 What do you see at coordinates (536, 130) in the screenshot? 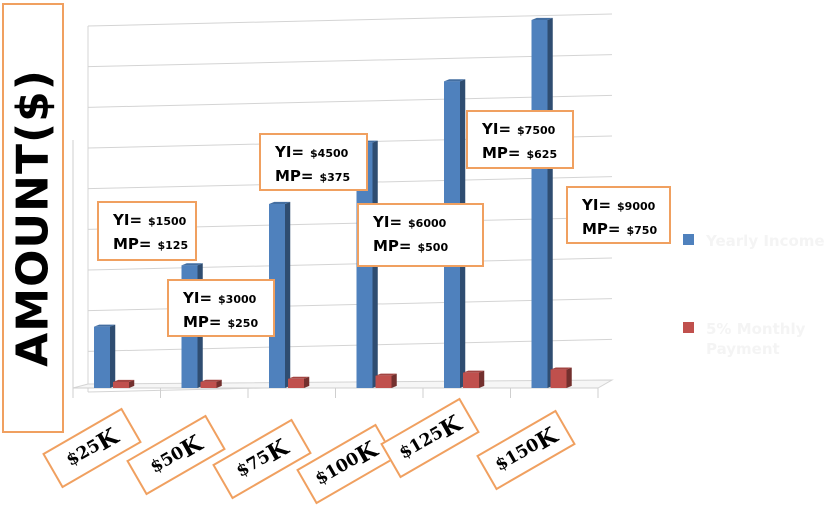
I see `annotation-yi-value: $7500` at bounding box center [536, 130].